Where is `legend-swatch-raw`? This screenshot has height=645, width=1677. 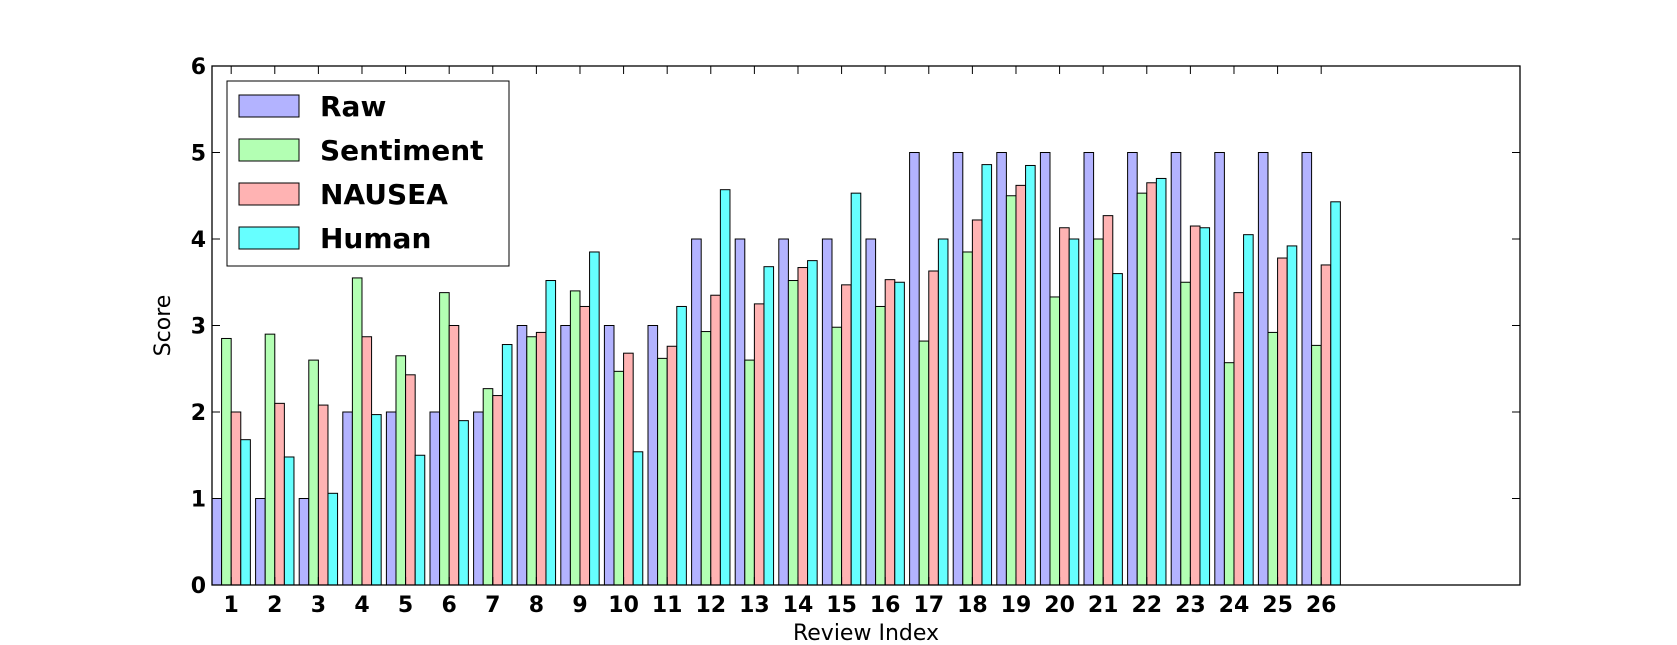 legend-swatch-raw is located at coordinates (269, 106).